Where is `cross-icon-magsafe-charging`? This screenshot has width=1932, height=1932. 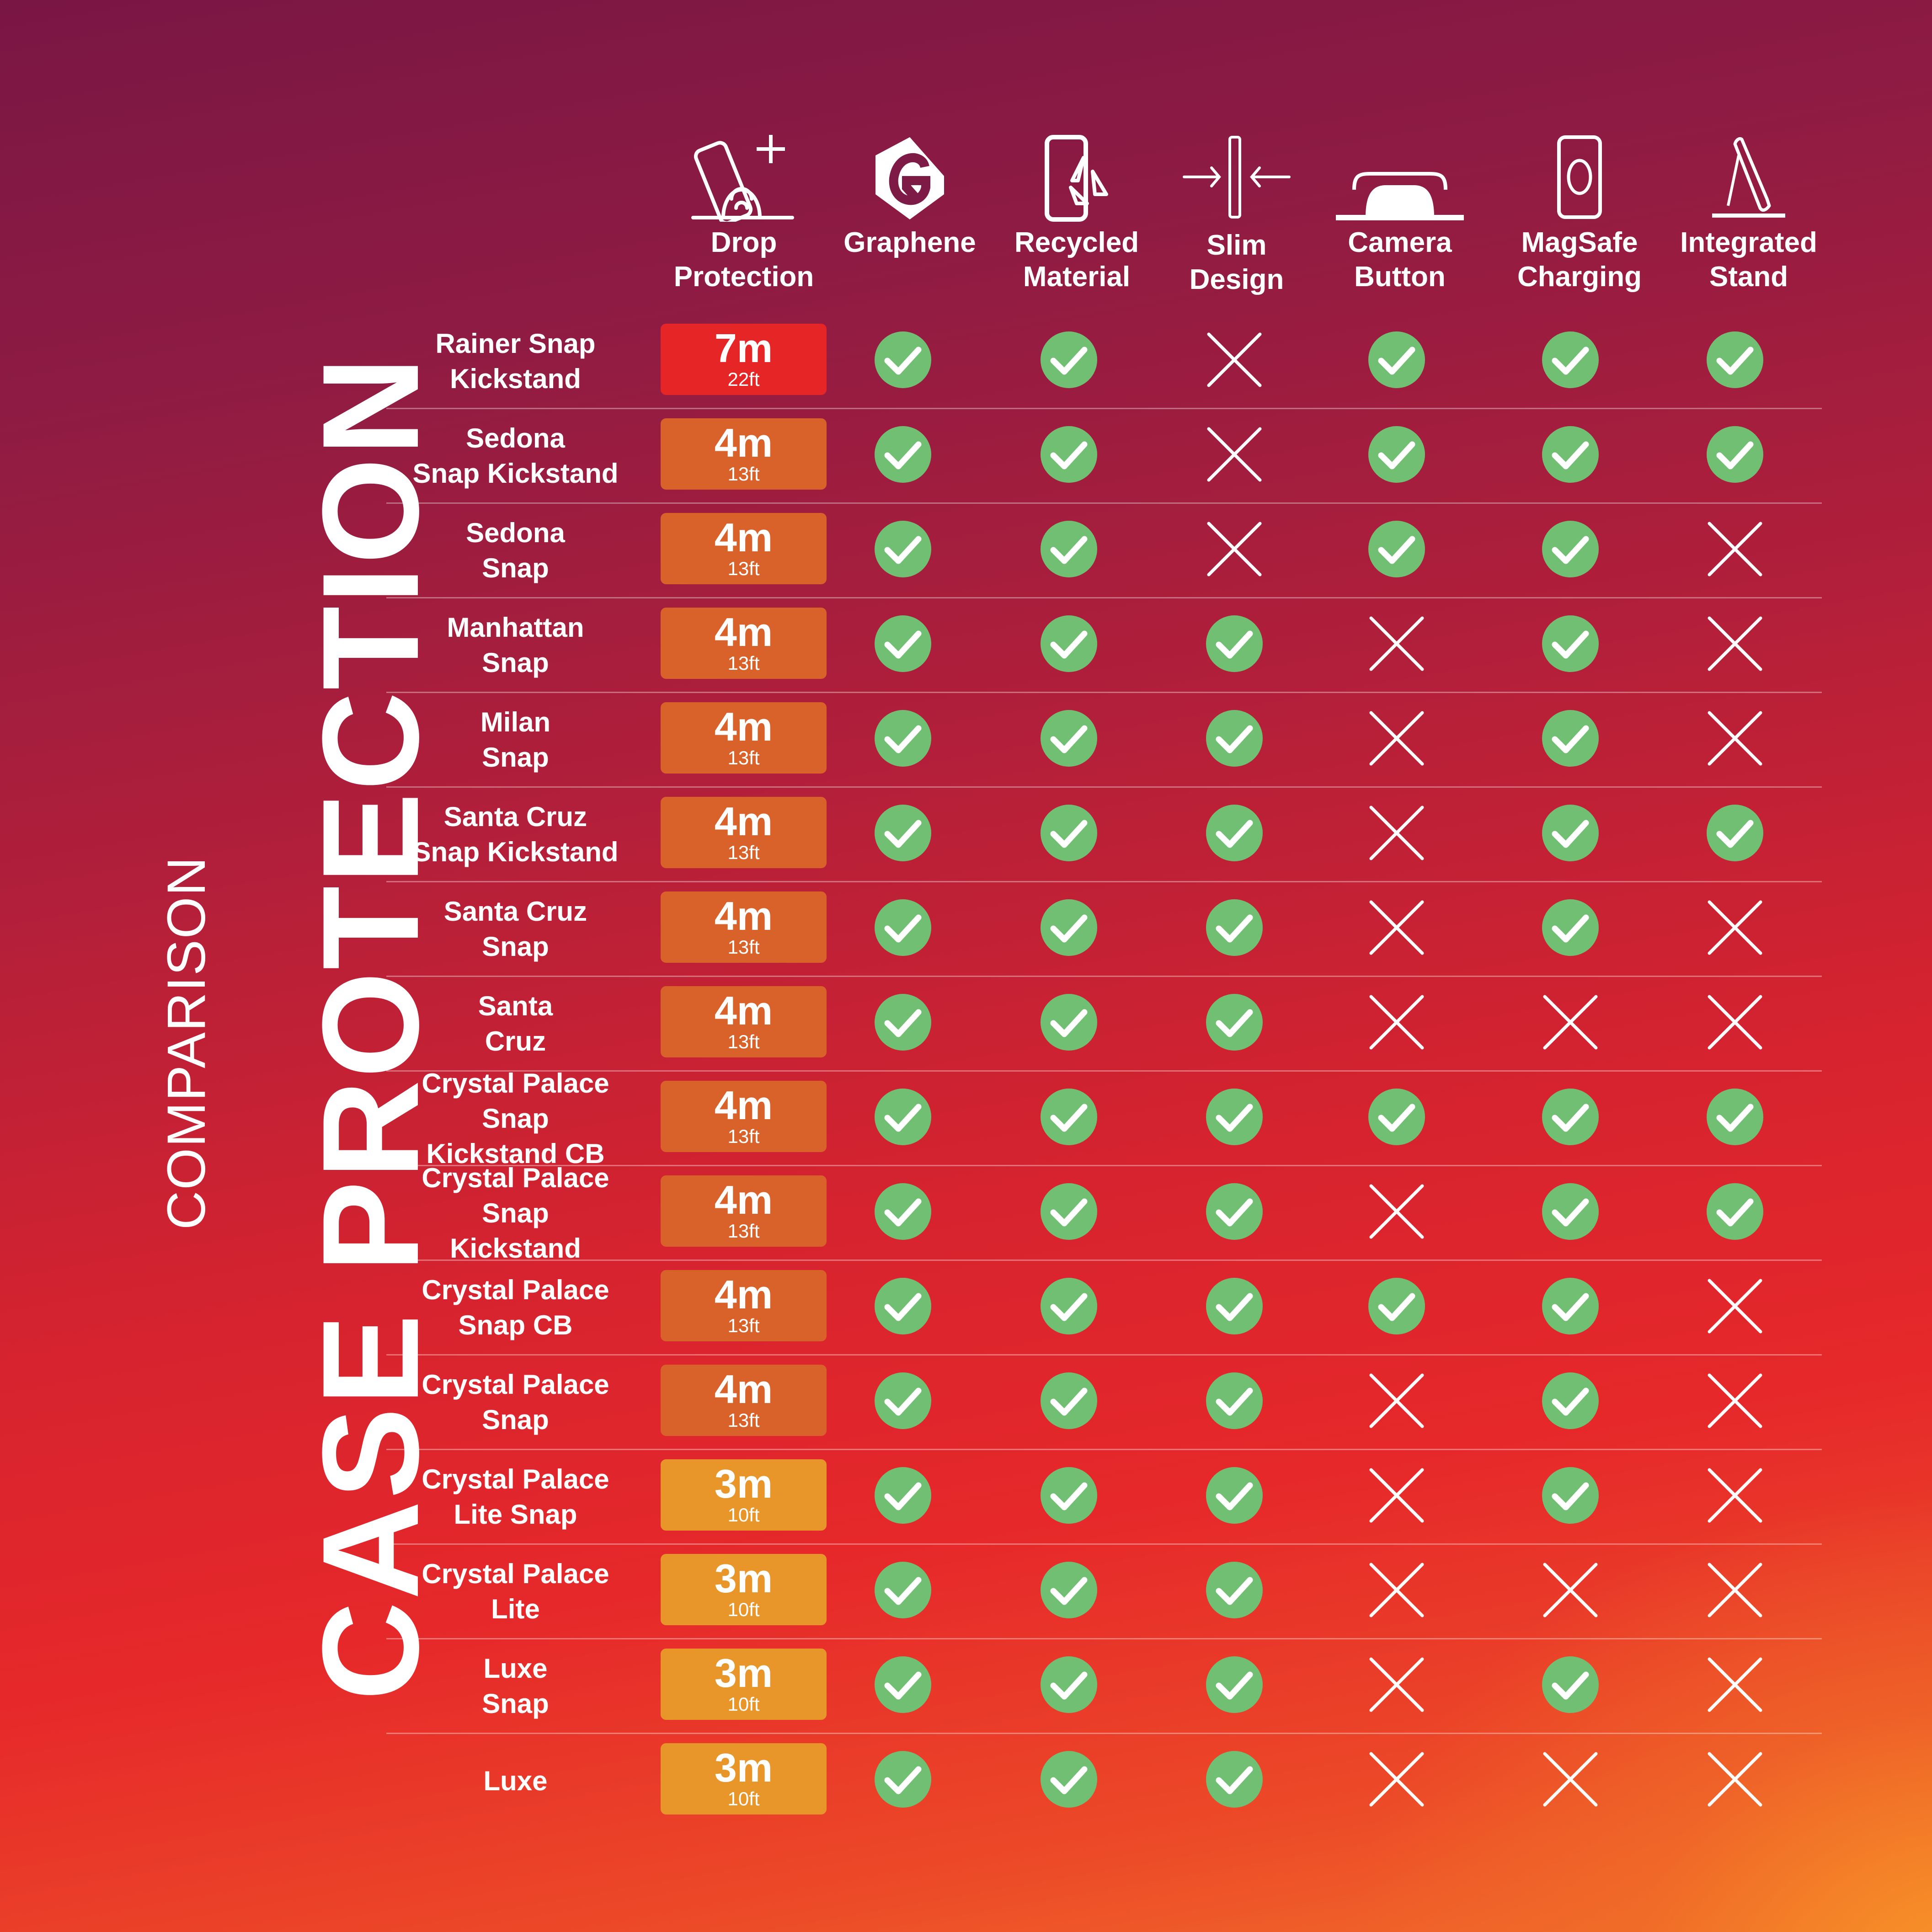
cross-icon-magsafe-charging is located at coordinates (1570, 1022).